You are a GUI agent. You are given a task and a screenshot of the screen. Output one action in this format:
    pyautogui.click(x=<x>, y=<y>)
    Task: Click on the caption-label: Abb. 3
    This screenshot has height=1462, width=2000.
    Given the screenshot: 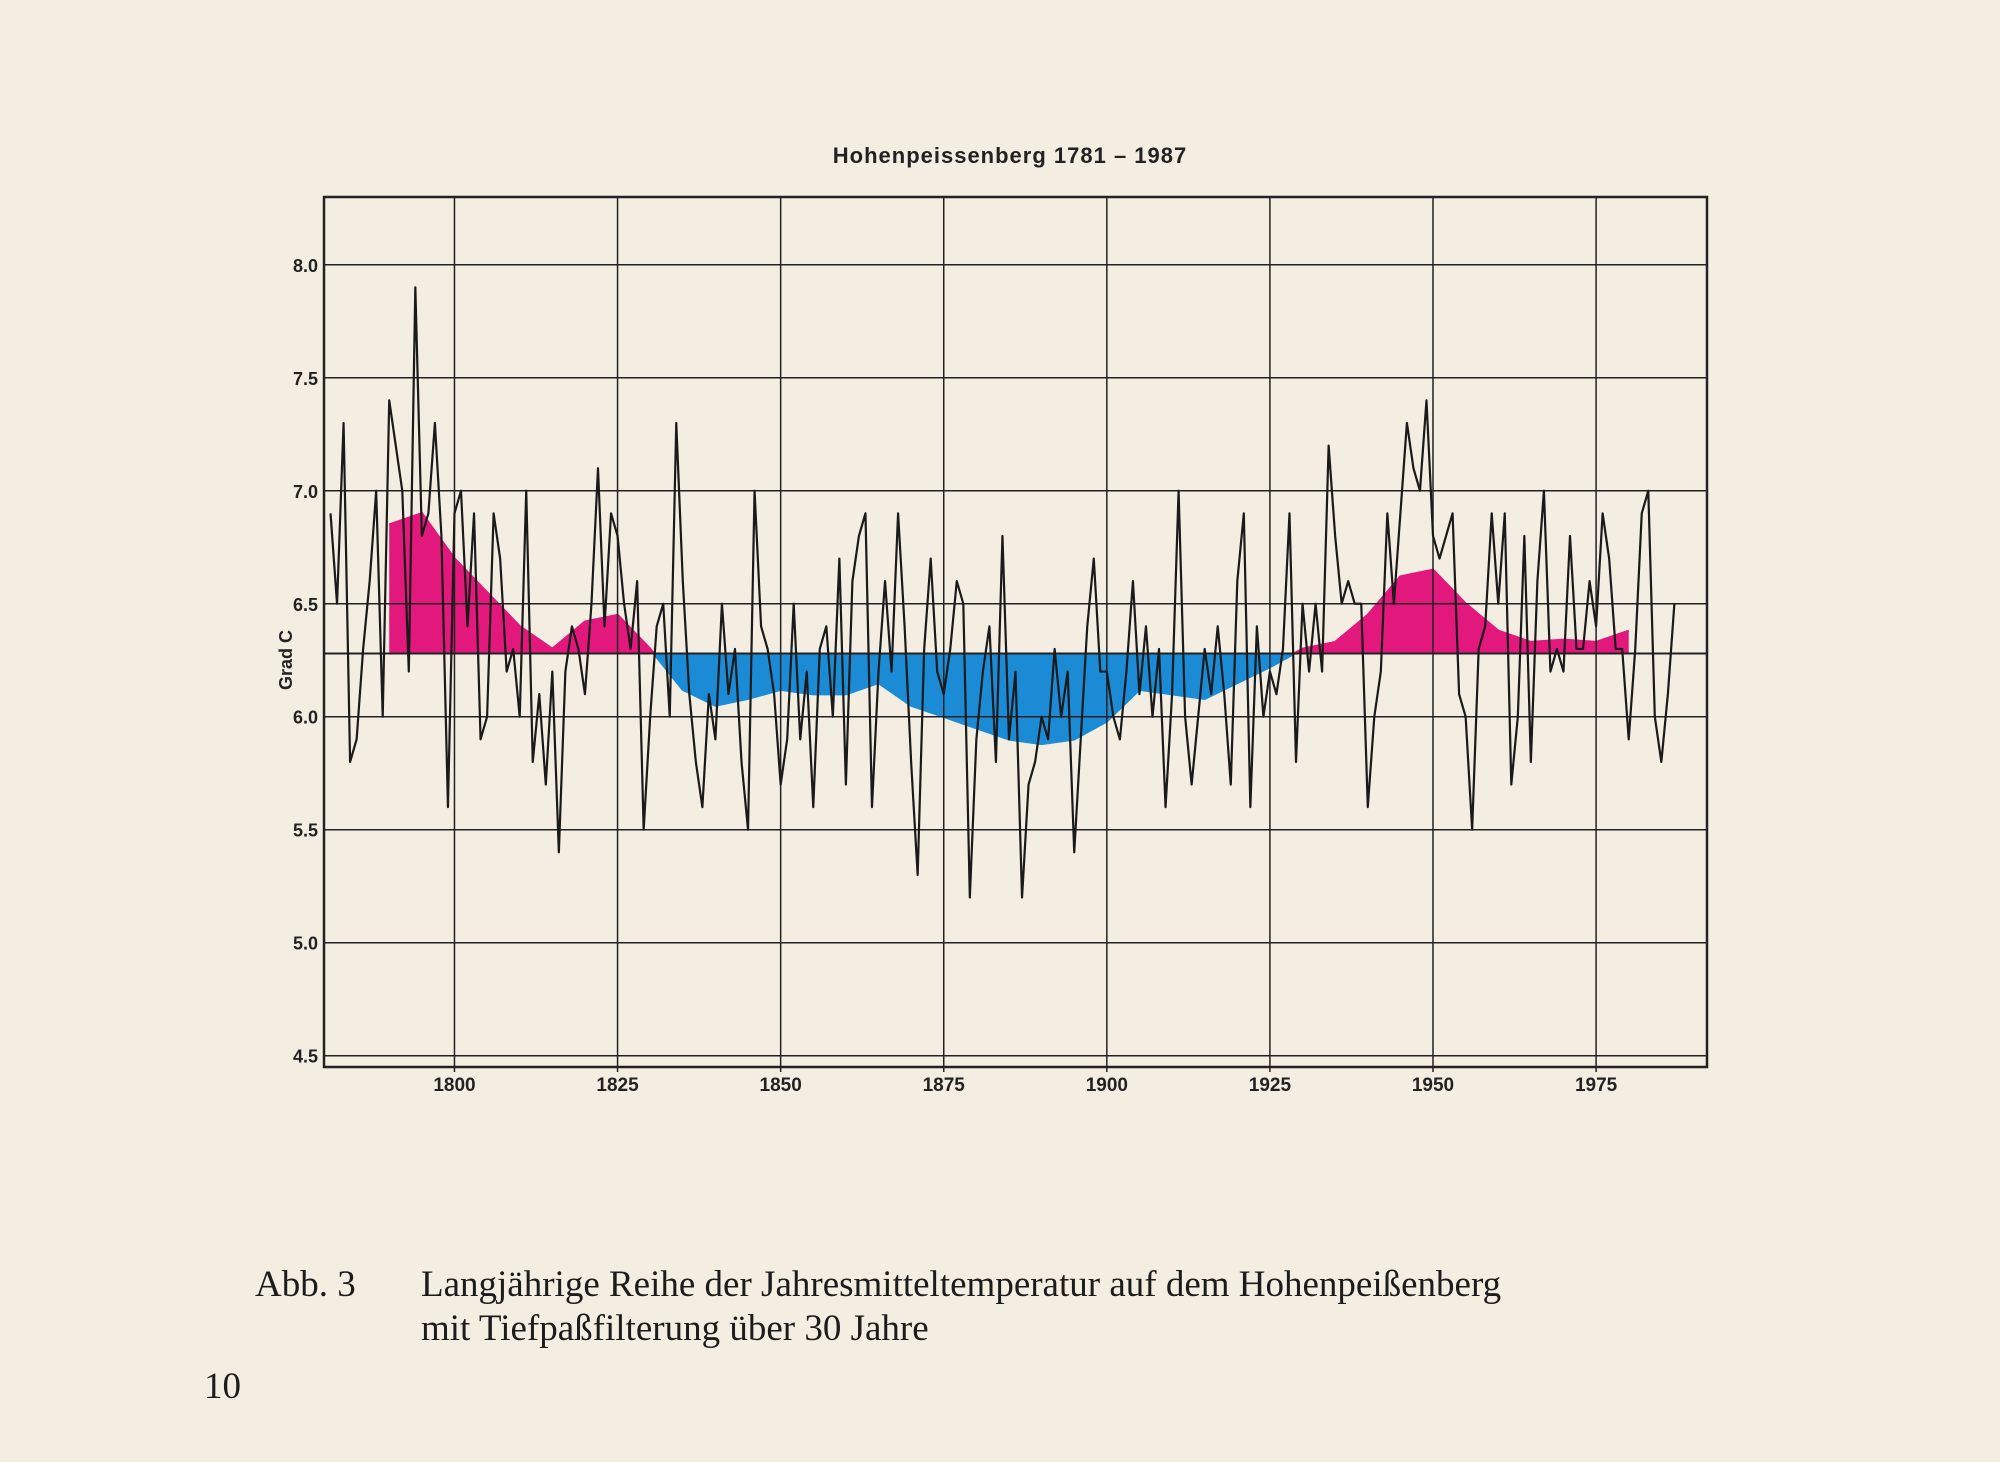 What is the action you would take?
    pyautogui.click(x=305, y=1284)
    